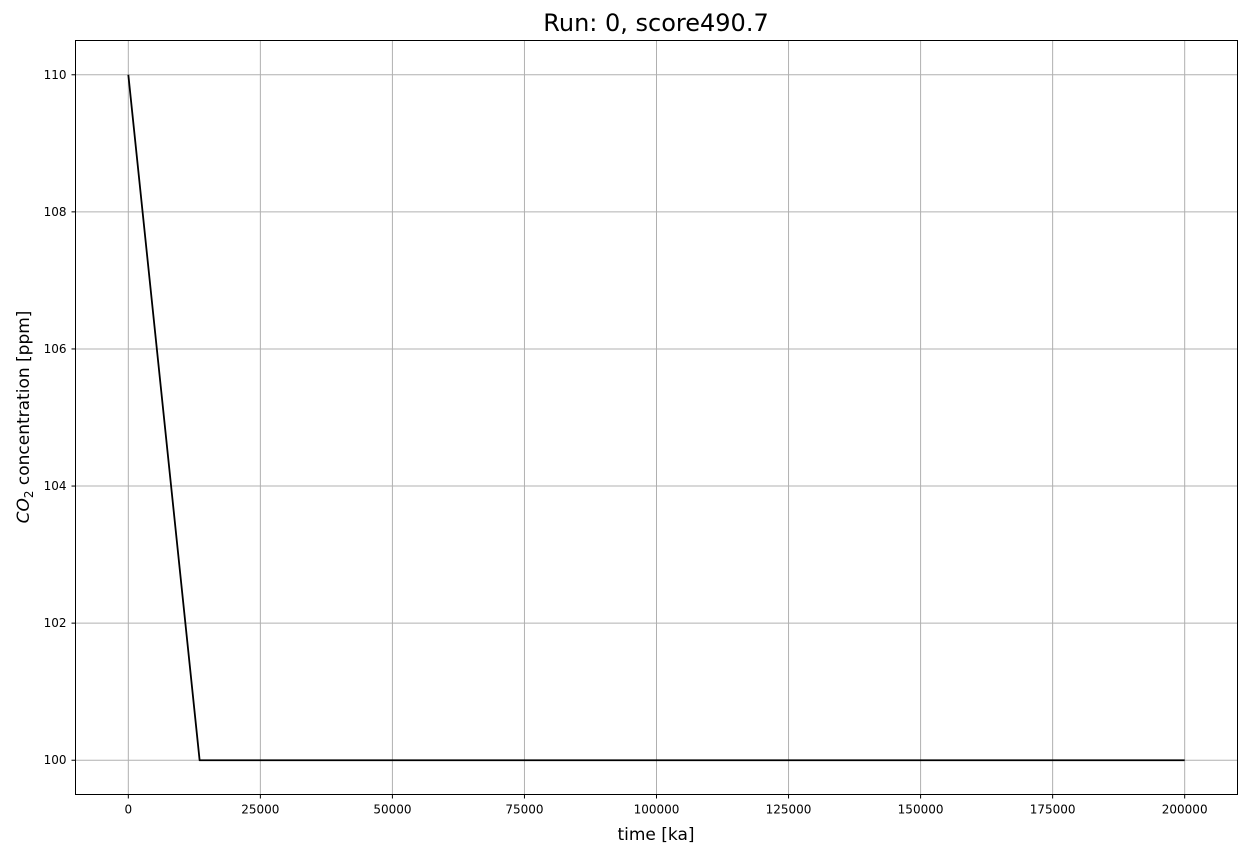 The height and width of the screenshot is (853, 1247). What do you see at coordinates (657, 810) in the screenshot?
I see `x-tick-label: 100000` at bounding box center [657, 810].